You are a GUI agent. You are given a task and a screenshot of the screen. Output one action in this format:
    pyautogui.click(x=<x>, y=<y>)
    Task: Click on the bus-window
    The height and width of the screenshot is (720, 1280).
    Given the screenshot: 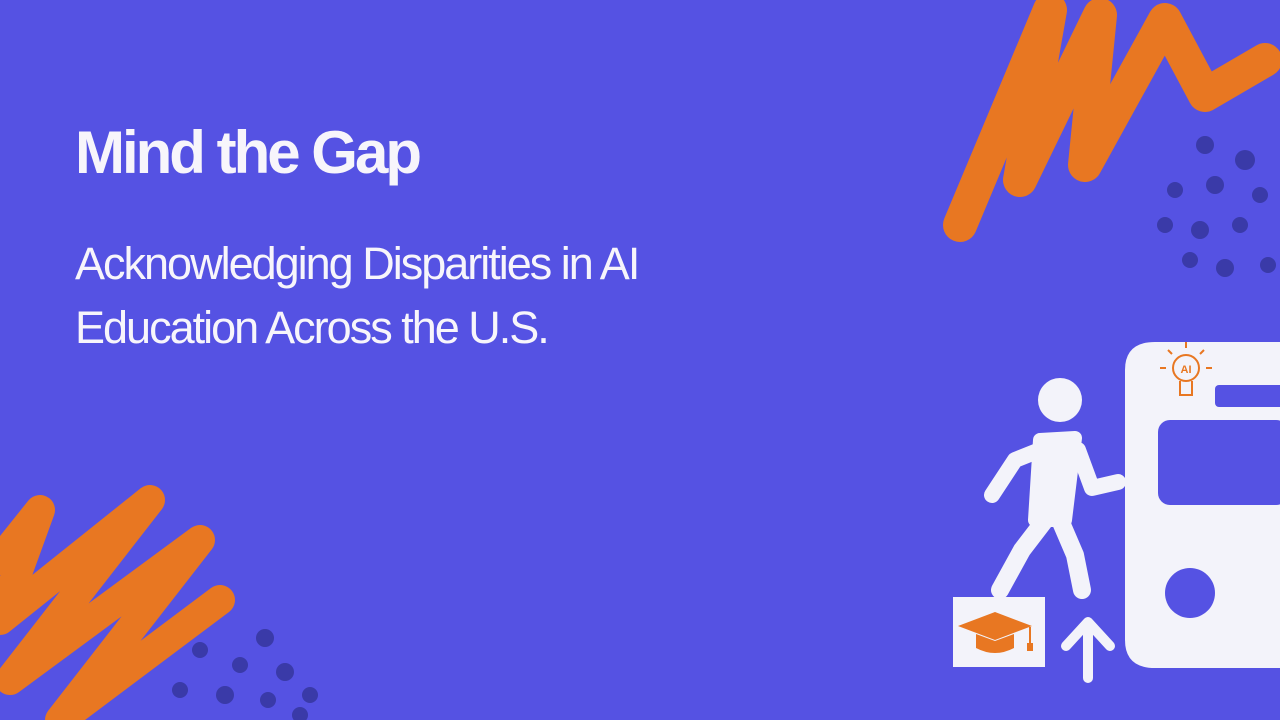 What is the action you would take?
    pyautogui.click(x=1219, y=462)
    